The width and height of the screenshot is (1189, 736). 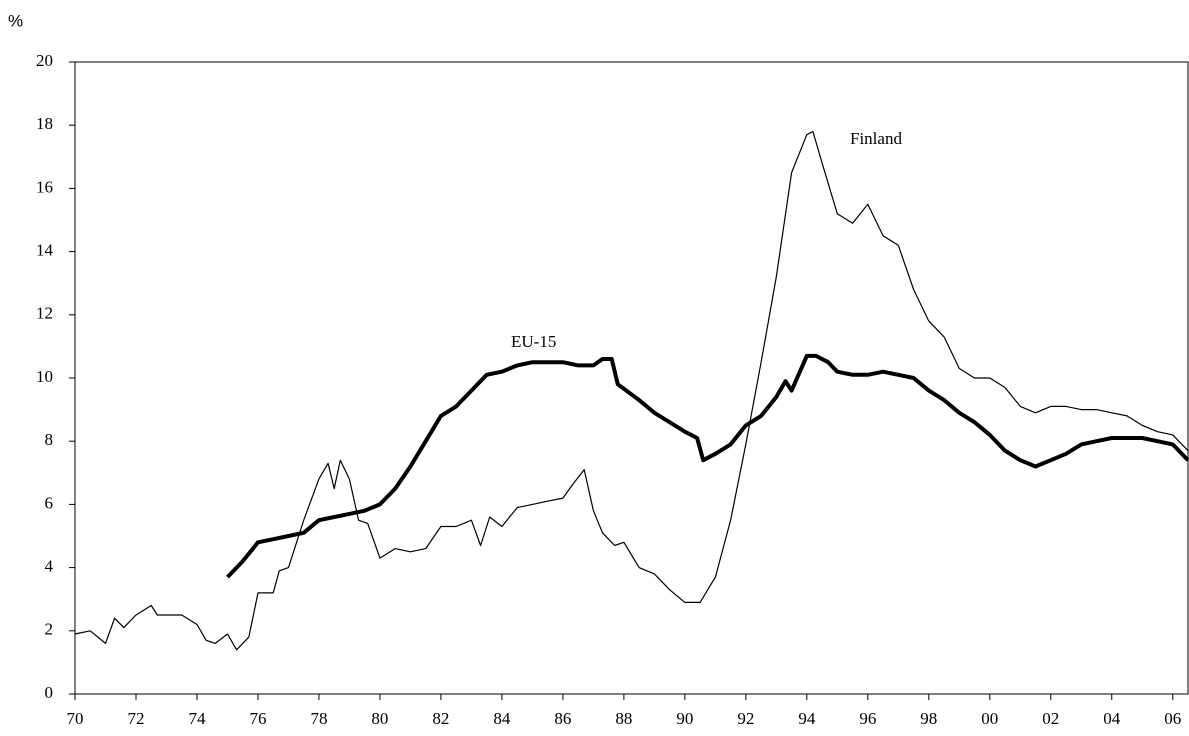 What do you see at coordinates (49, 692) in the screenshot?
I see `y-tick-label: 0` at bounding box center [49, 692].